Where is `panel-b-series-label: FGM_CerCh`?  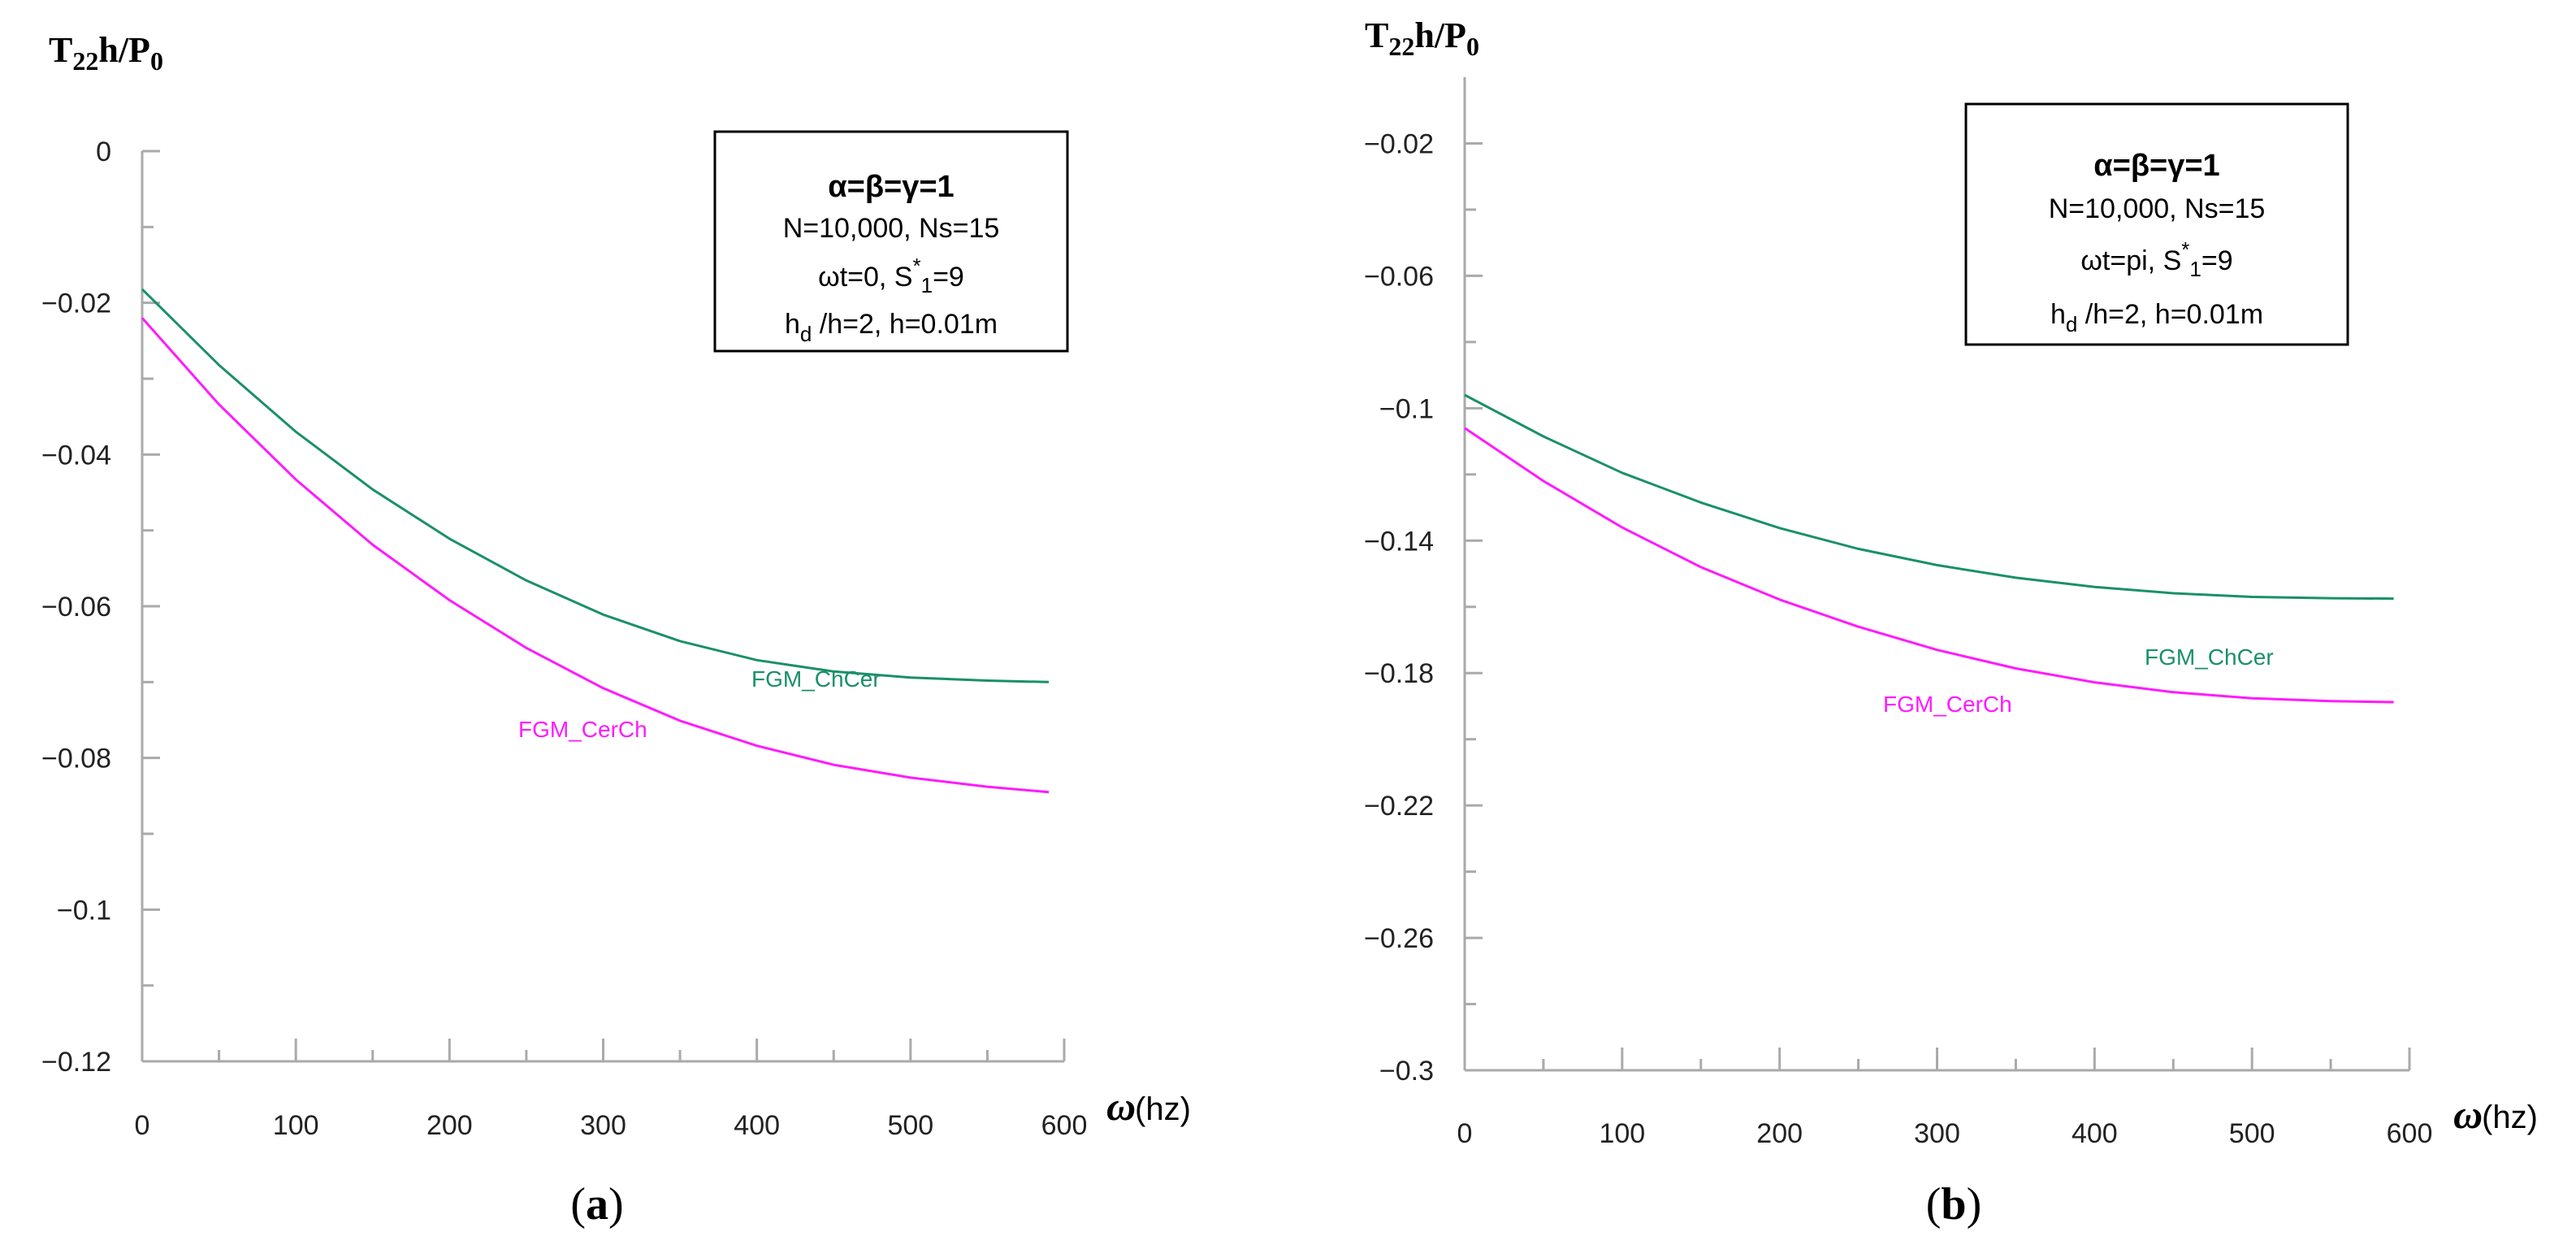 panel-b-series-label: FGM_CerCh is located at coordinates (1947, 704).